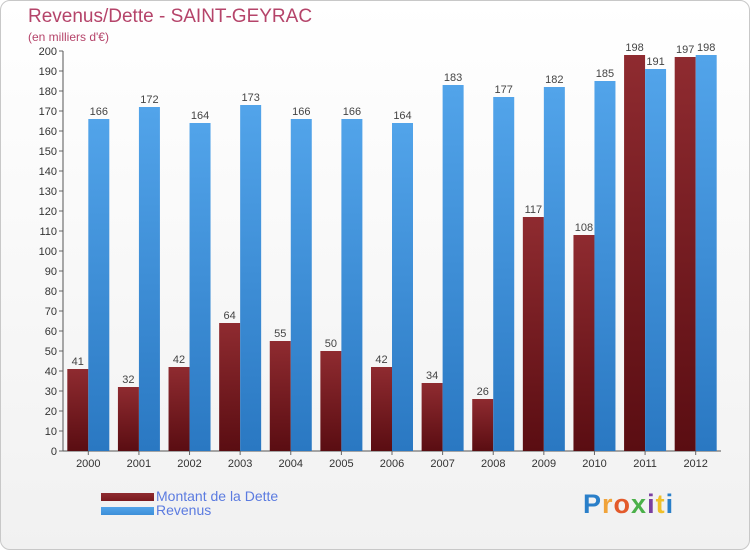  Describe the element at coordinates (645, 464) in the screenshot. I see `x-tick-label: 2011` at that location.